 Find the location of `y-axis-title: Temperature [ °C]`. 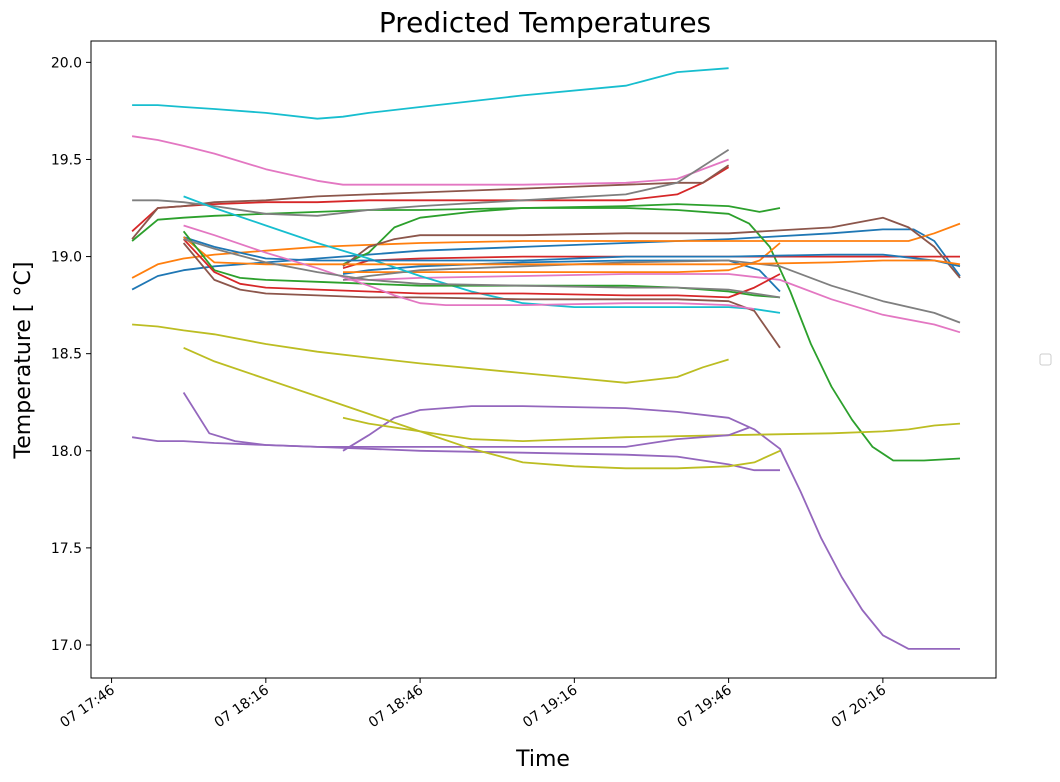

y-axis-title: Temperature [ °C] is located at coordinates (23, 361).